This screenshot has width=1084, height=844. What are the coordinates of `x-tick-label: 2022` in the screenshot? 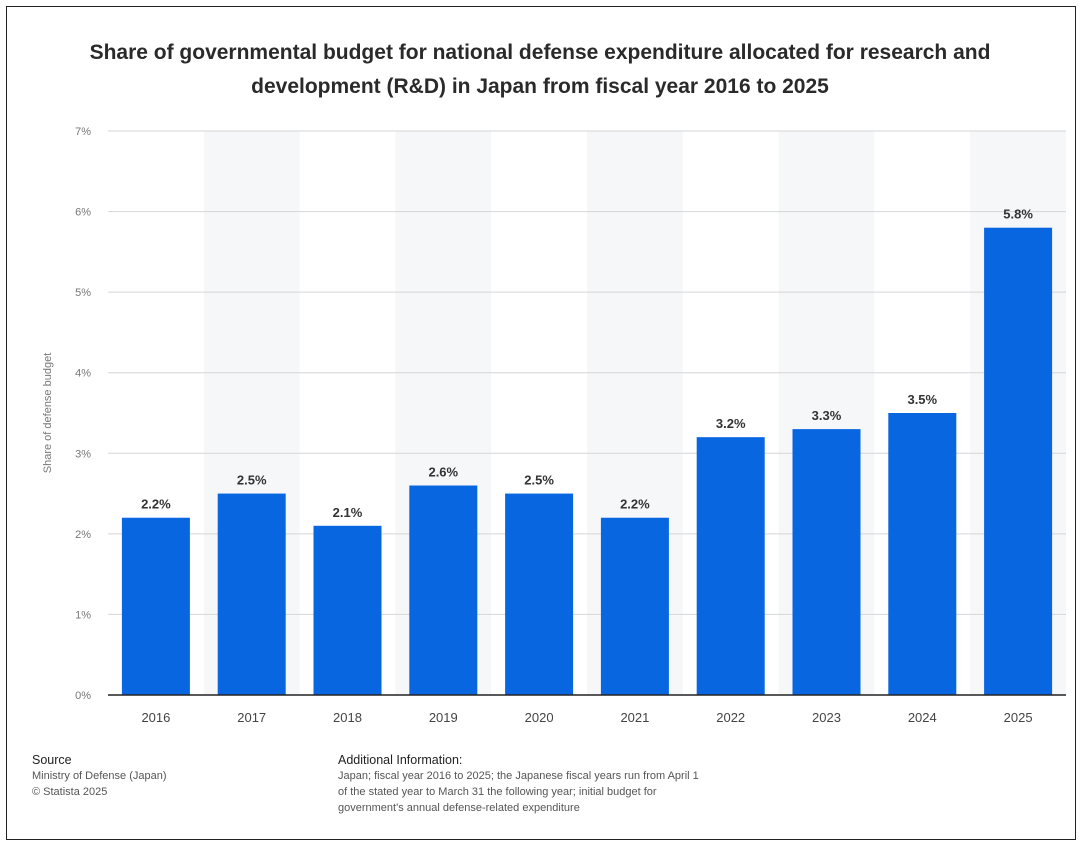 It's located at (730, 717).